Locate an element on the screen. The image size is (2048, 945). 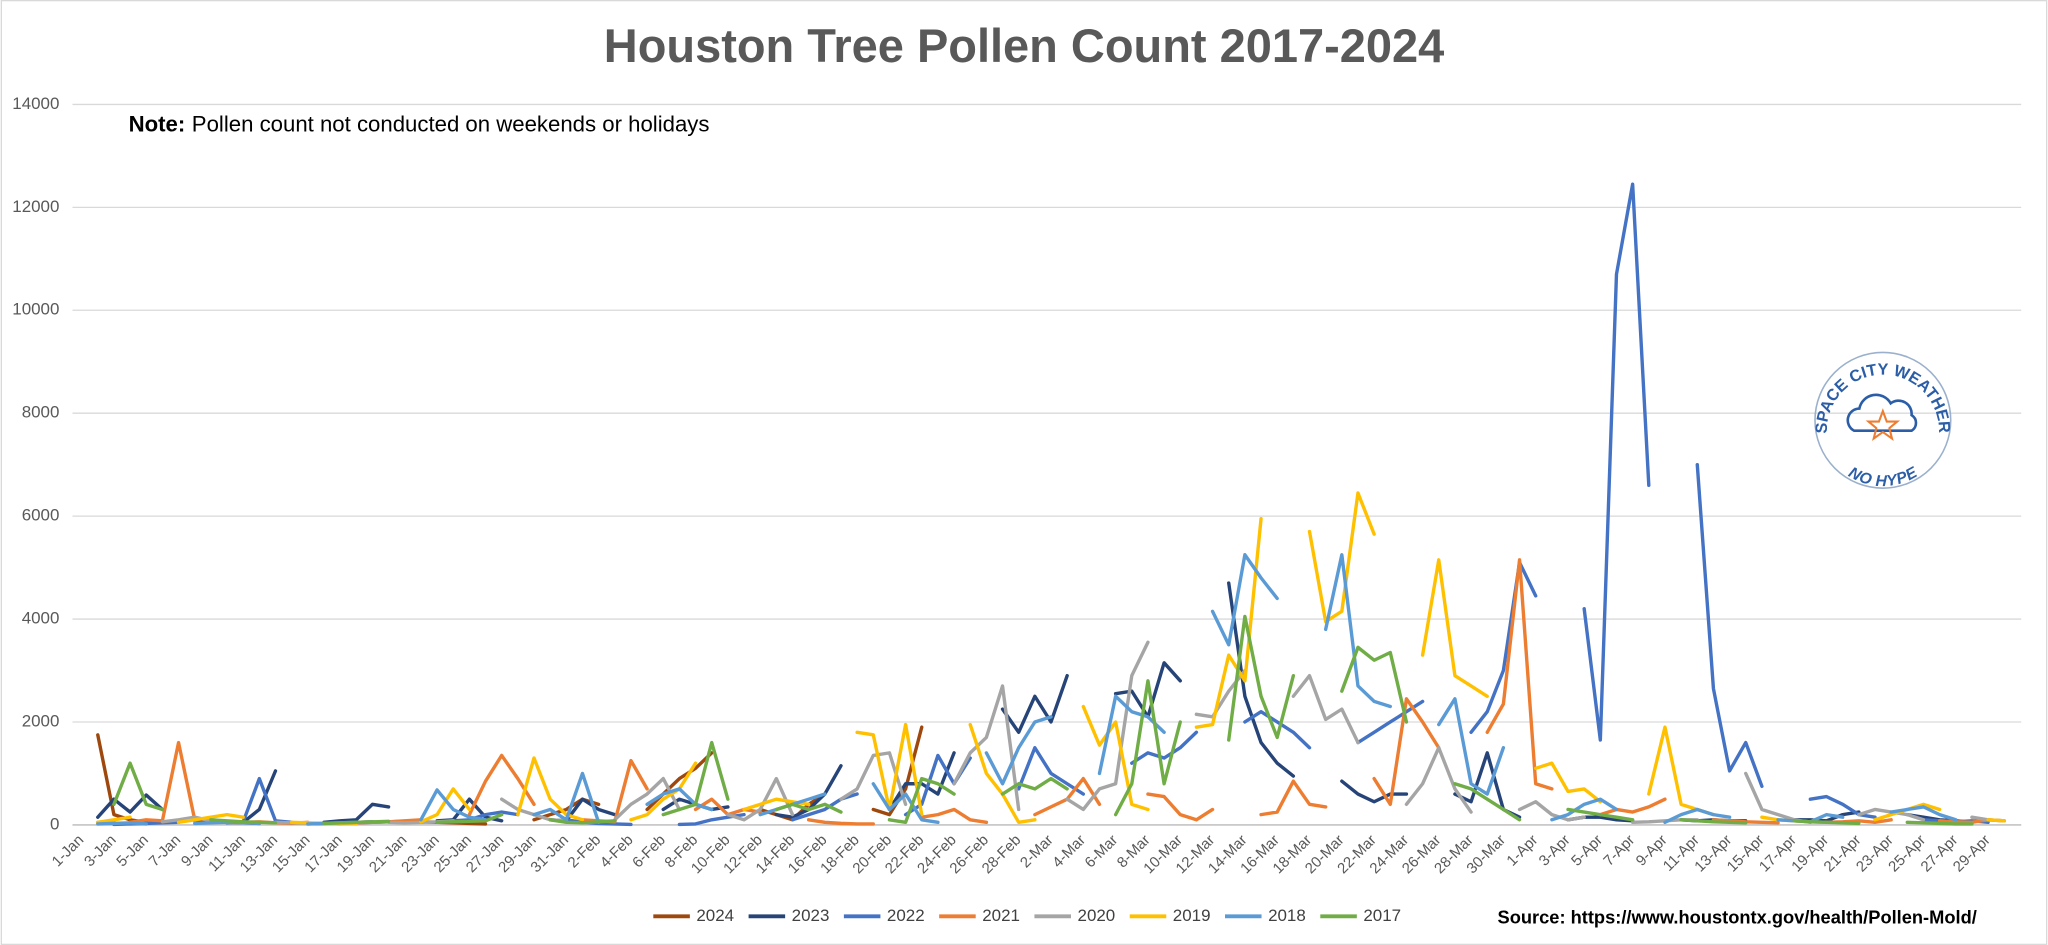
legend-label: 2022 is located at coordinates (906, 915).